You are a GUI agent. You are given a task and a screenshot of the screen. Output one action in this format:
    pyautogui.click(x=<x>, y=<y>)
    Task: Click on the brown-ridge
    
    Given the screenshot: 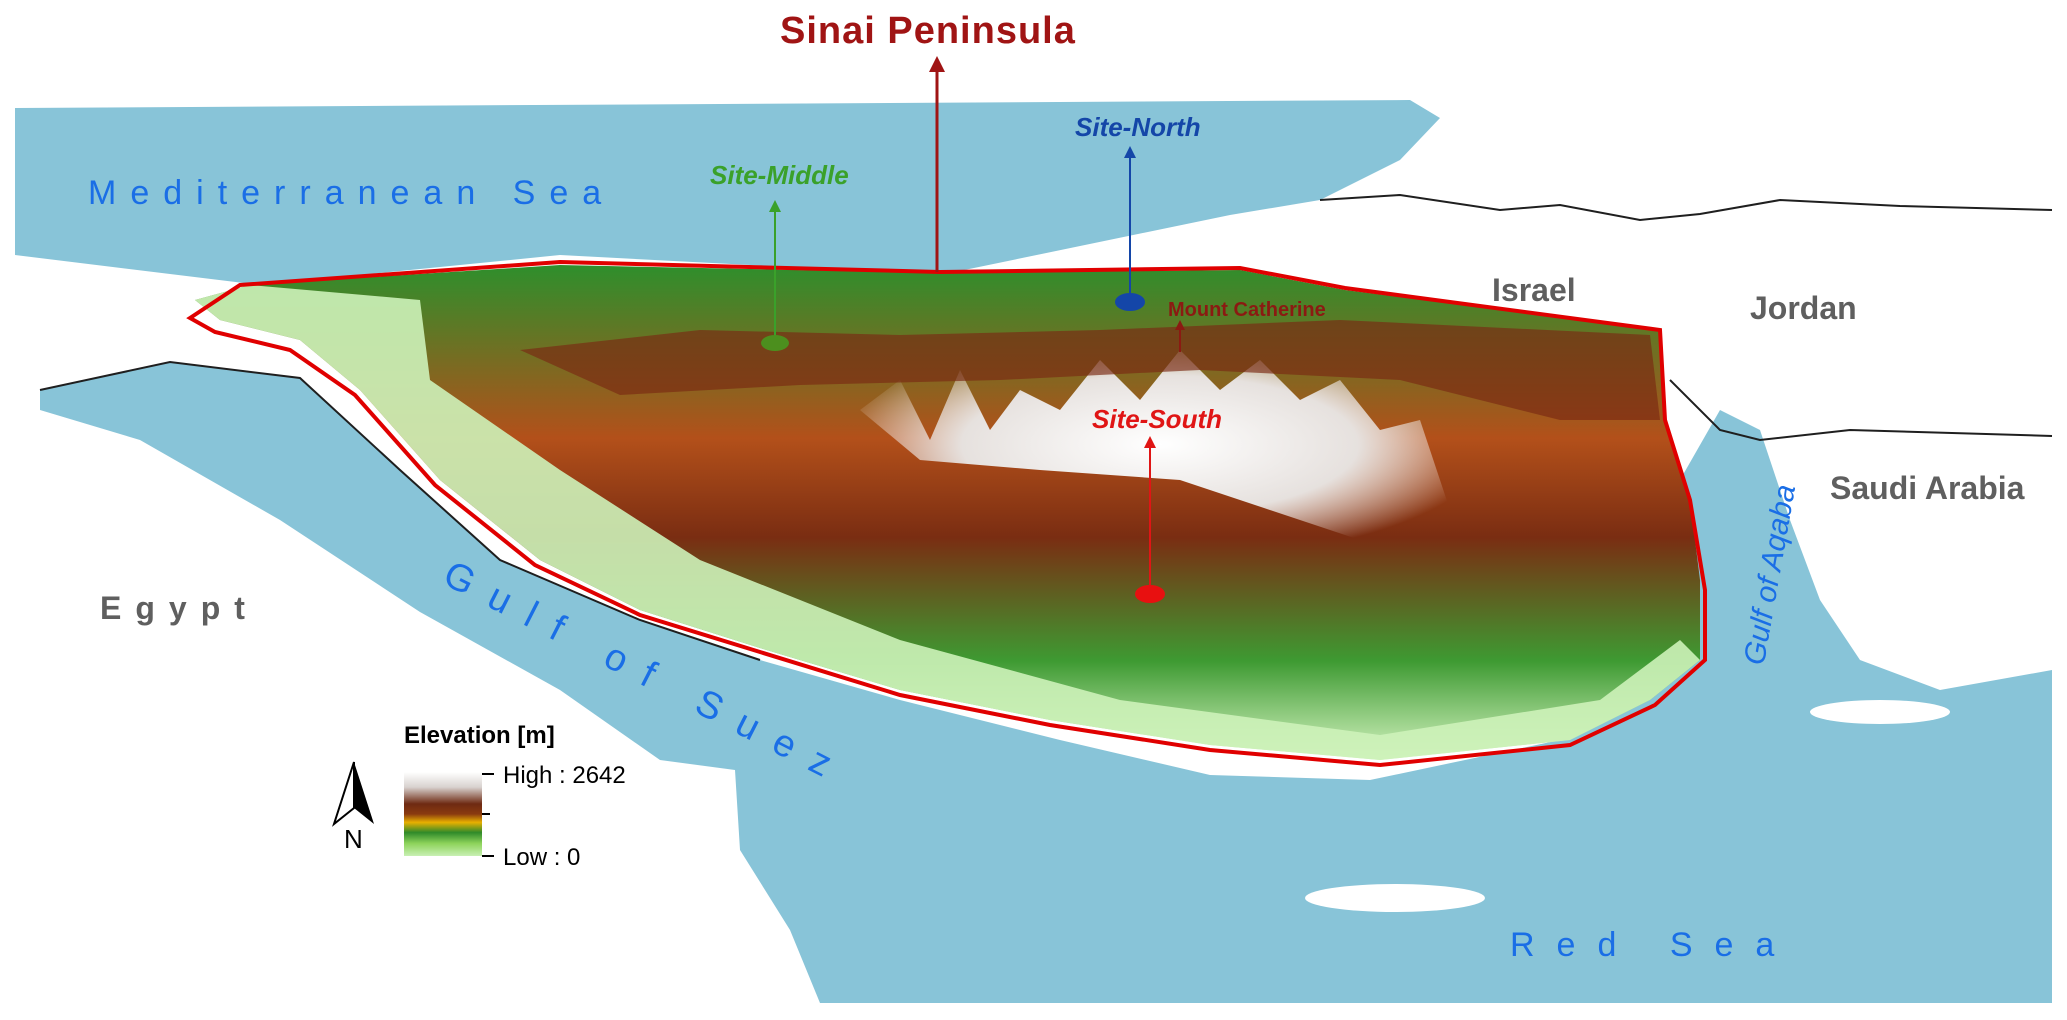 What is the action you would take?
    pyautogui.click(x=1090, y=370)
    